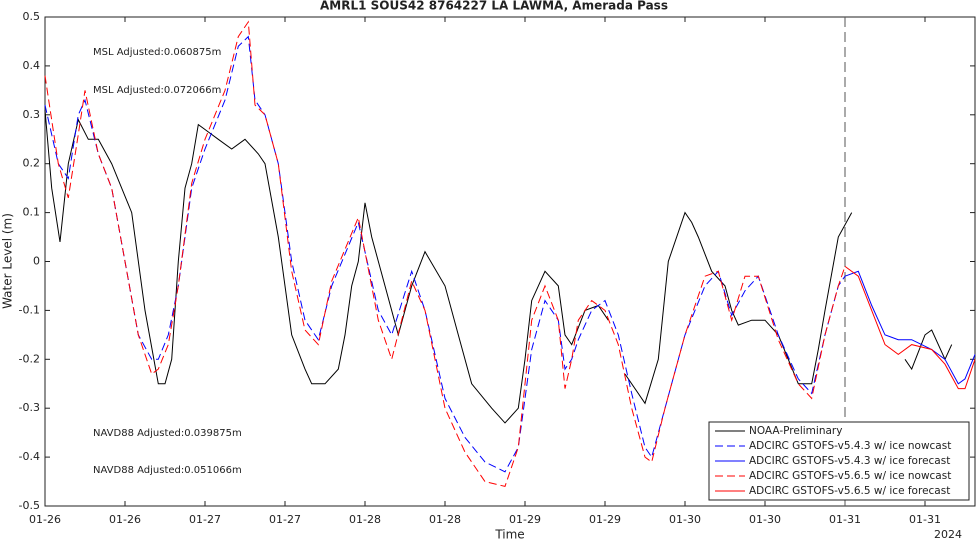 Image resolution: width=976 pixels, height=541 pixels. Describe the element at coordinates (32, 163) in the screenshot. I see `y-tick-label: 0.2` at that location.